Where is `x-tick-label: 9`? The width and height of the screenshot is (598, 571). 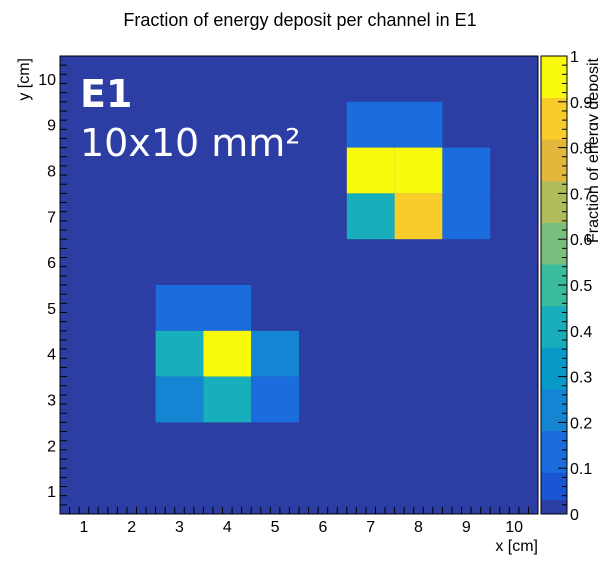
x-tick-label: 9 is located at coordinates (466, 527).